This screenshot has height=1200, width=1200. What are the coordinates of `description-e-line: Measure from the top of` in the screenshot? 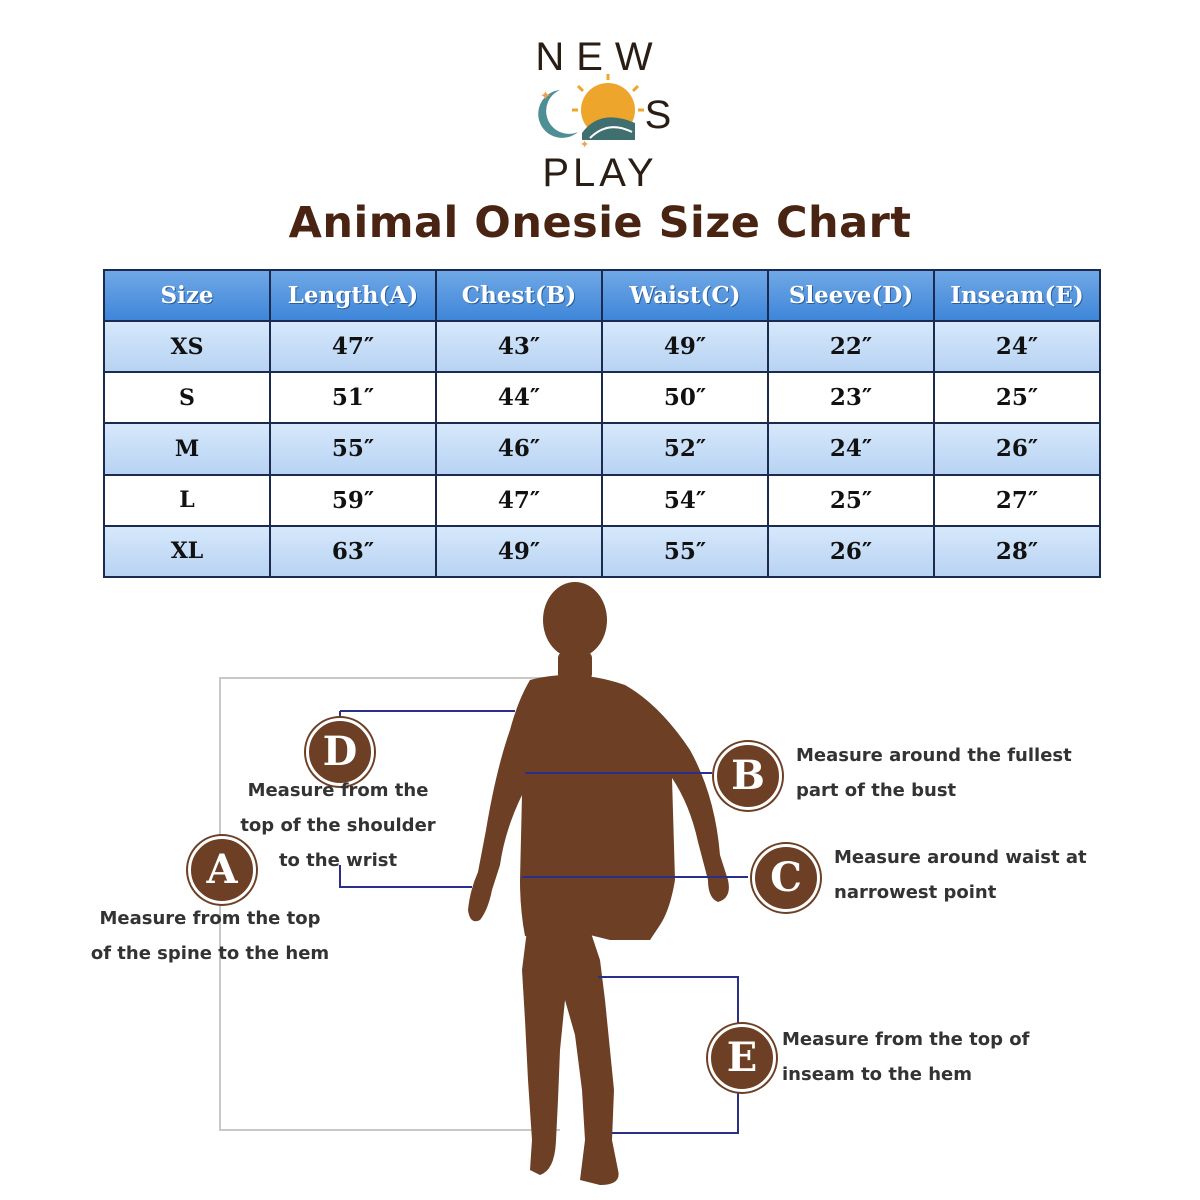 It's located at (906, 1039).